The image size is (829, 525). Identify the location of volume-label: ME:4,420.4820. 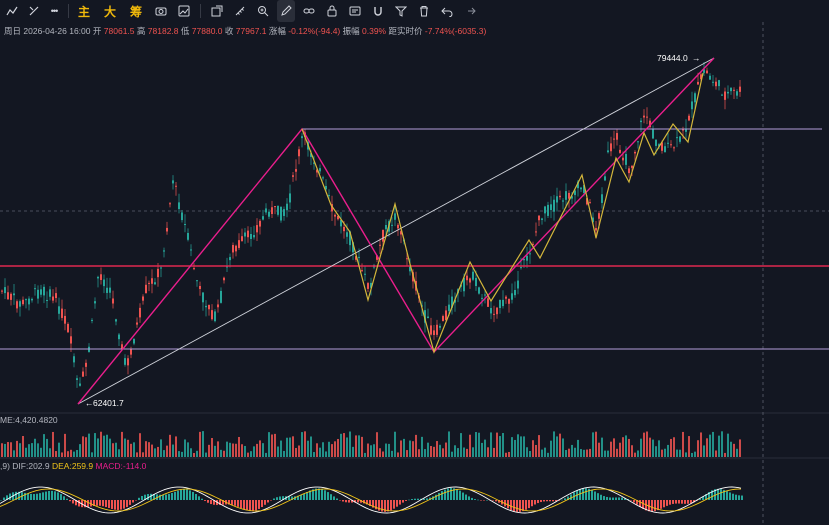
(29, 420).